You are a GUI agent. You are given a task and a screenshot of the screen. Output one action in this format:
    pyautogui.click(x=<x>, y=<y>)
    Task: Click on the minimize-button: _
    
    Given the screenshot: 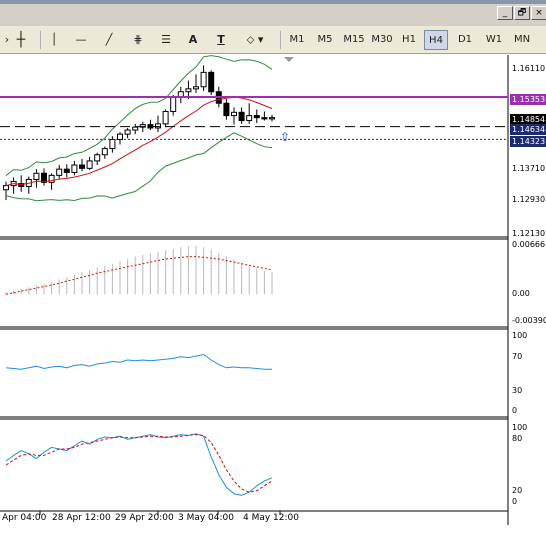 What is the action you would take?
    pyautogui.click(x=505, y=13)
    